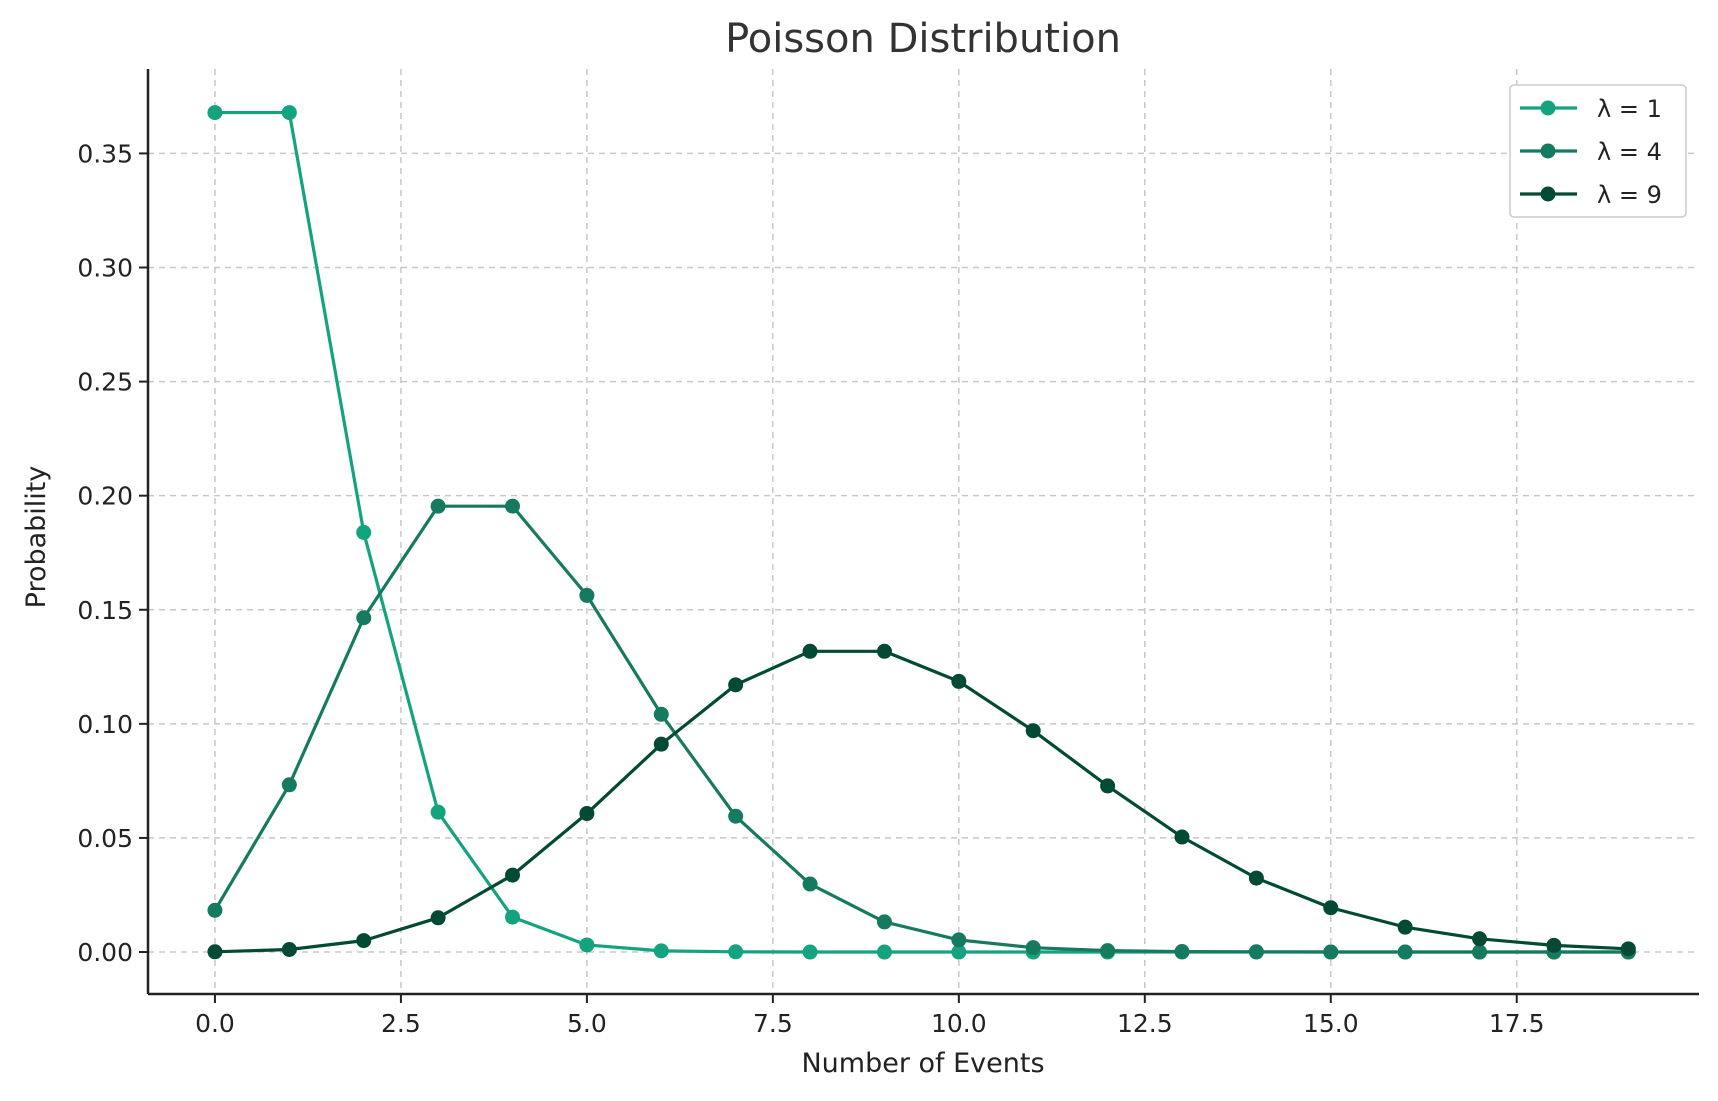 The height and width of the screenshot is (1101, 1718). What do you see at coordinates (1145, 1023) in the screenshot?
I see `x-tick-label: 12.5` at bounding box center [1145, 1023].